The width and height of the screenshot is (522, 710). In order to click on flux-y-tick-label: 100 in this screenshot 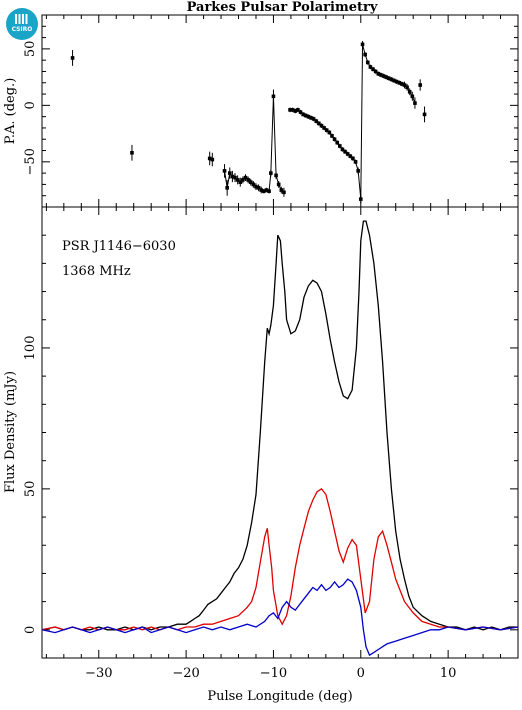, I will do `click(30, 348)`.